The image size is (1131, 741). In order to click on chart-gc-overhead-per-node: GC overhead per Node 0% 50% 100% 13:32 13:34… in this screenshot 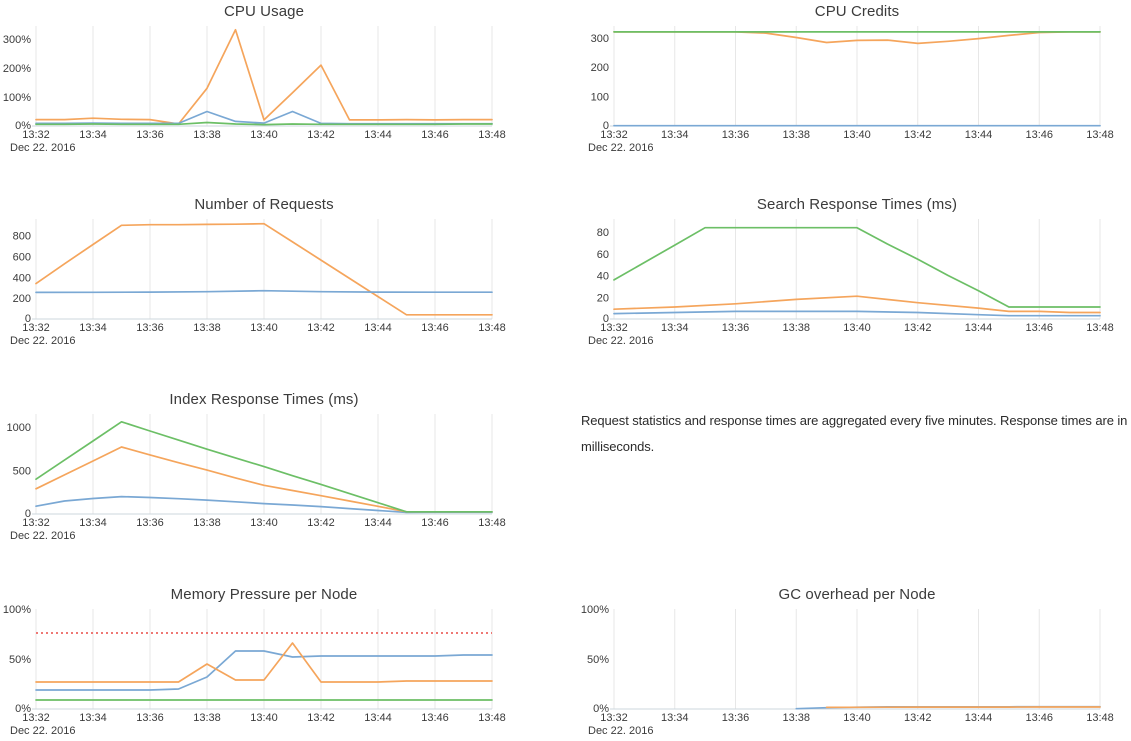, I will do `click(855, 662)`.